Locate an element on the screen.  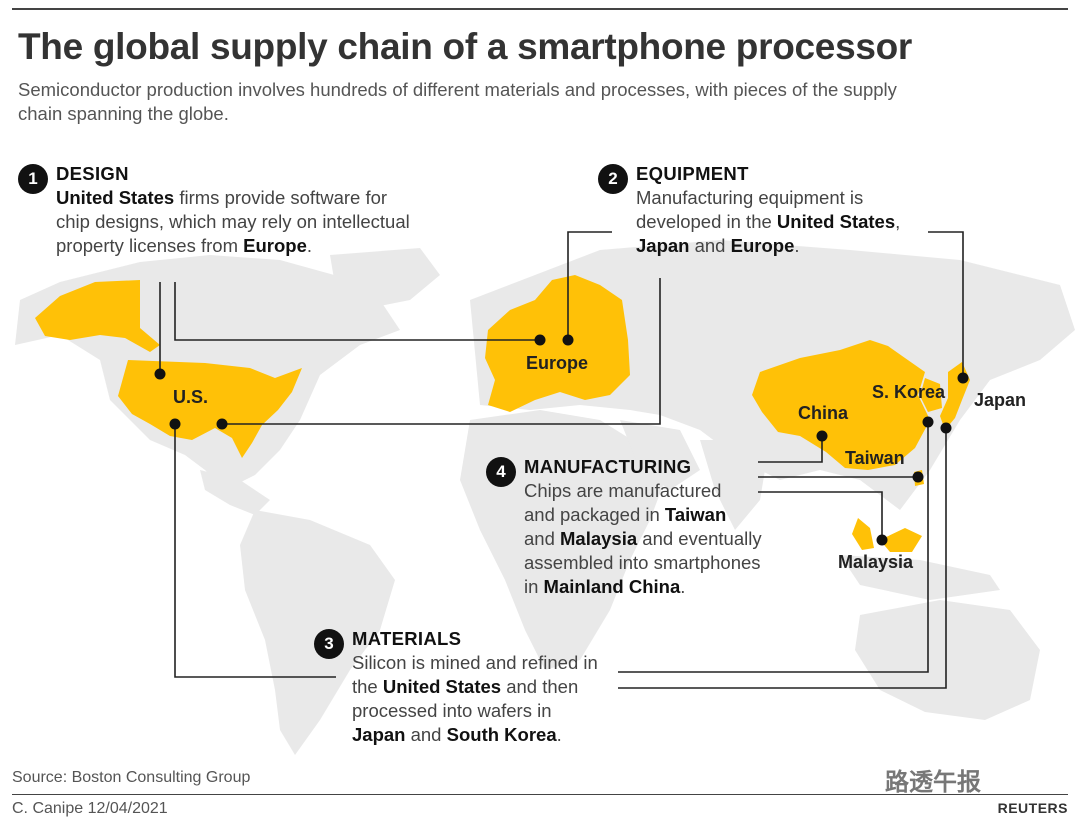
dot-korea is located at coordinates (928, 422).